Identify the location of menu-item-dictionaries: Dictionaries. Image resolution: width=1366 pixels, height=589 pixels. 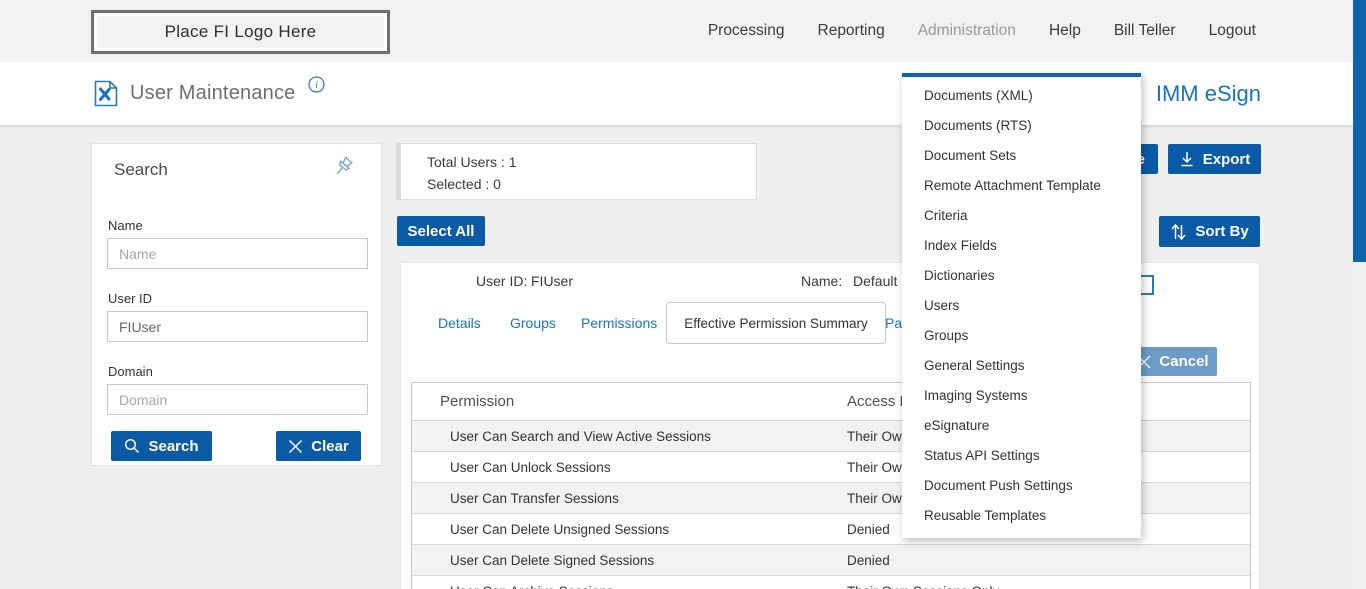
(959, 275).